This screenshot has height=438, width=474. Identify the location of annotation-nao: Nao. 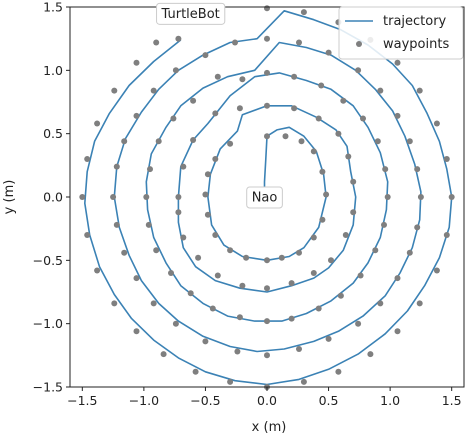
(264, 197).